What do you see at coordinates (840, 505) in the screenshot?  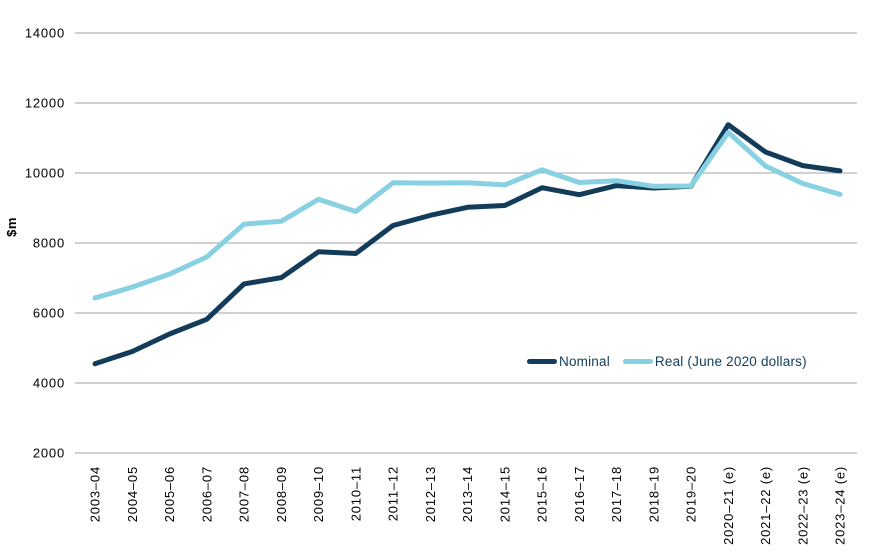 I see `x-tick-label: 2023–24 (e)` at bounding box center [840, 505].